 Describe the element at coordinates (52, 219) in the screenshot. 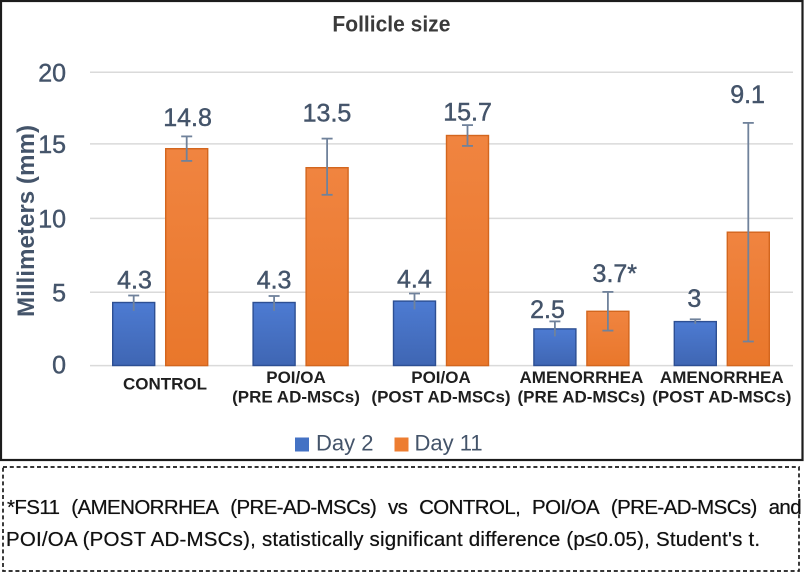

I see `svg-text: 10` at that location.